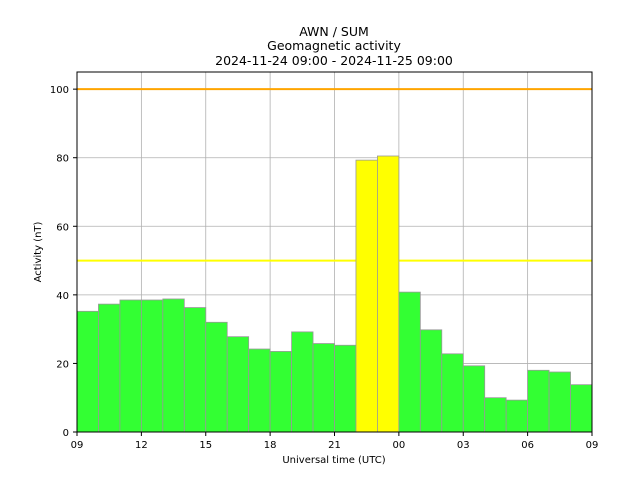 The height and width of the screenshot is (480, 640). What do you see at coordinates (38, 251) in the screenshot?
I see `y-axis-label: Activity (nT)` at bounding box center [38, 251].